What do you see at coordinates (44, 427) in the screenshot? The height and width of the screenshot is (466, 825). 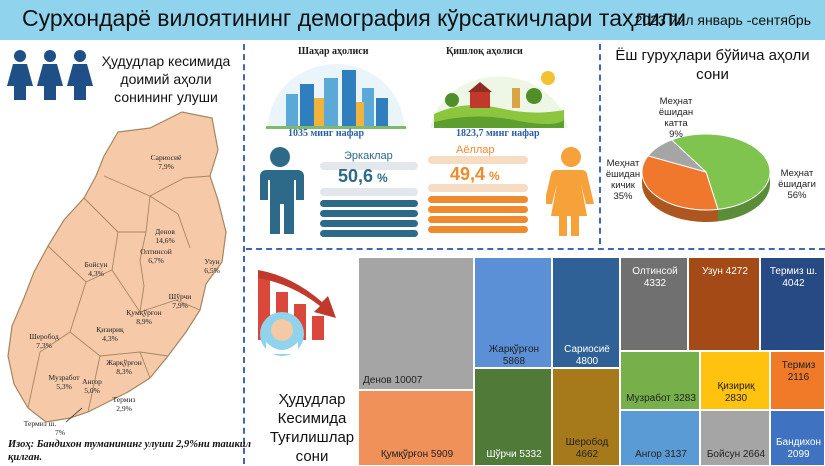 I see `region-label-termiz-city: Термиз ш. 7%` at bounding box center [44, 427].